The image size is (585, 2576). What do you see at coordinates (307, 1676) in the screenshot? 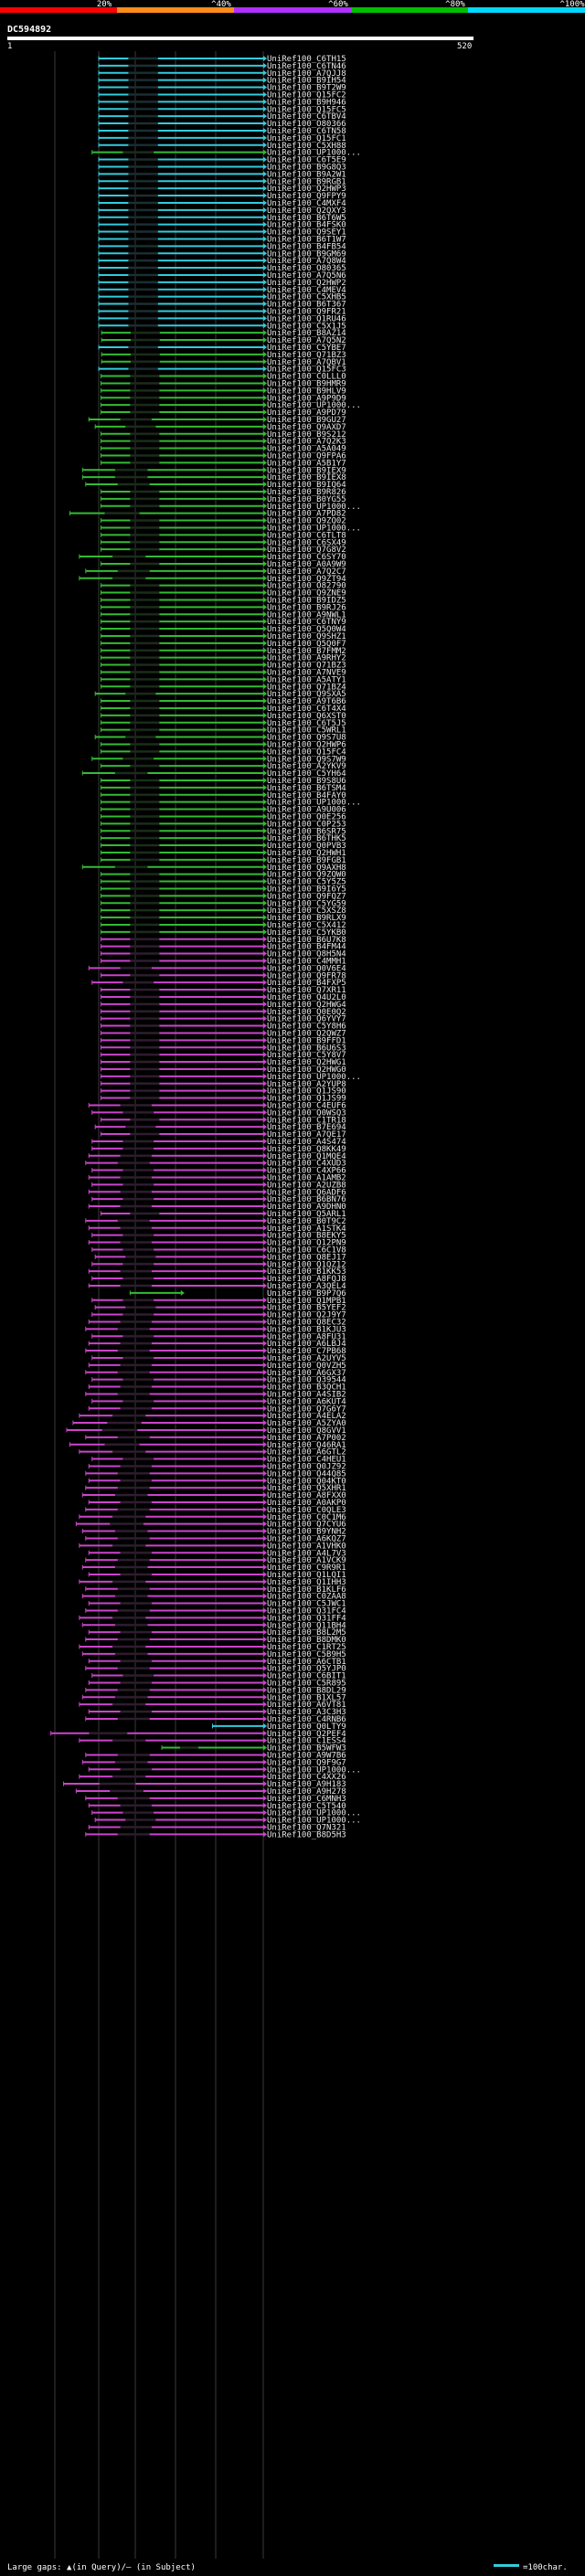
I see `hit-label: UniRef100_C6BIT1` at bounding box center [307, 1676].